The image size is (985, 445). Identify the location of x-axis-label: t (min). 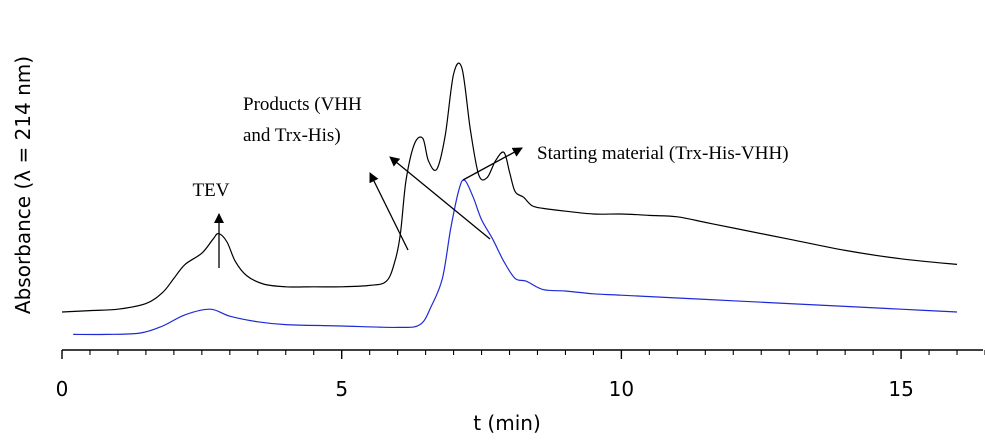
(507, 423).